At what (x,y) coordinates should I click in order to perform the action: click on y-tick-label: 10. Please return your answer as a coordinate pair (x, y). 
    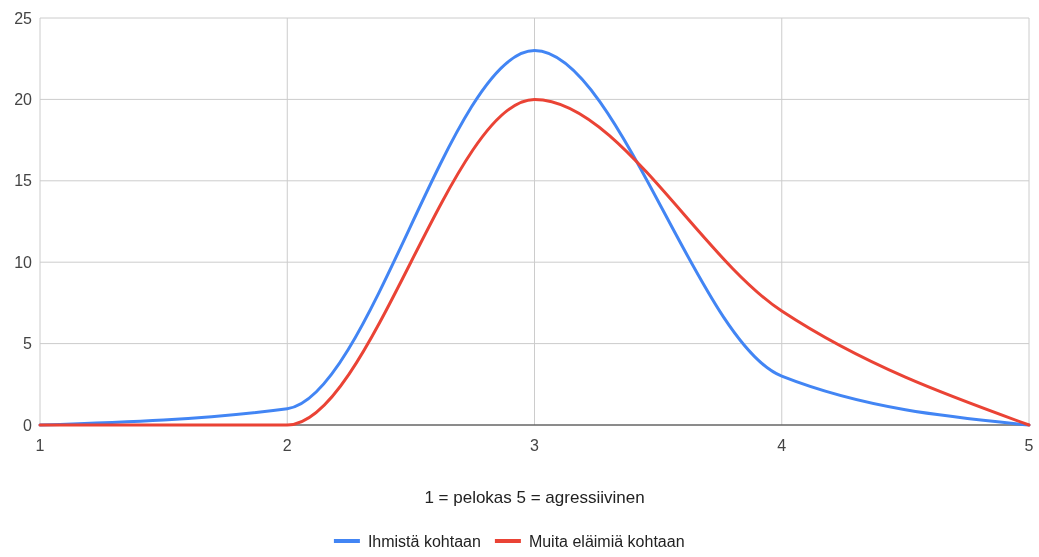
    Looking at the image, I should click on (23, 262).